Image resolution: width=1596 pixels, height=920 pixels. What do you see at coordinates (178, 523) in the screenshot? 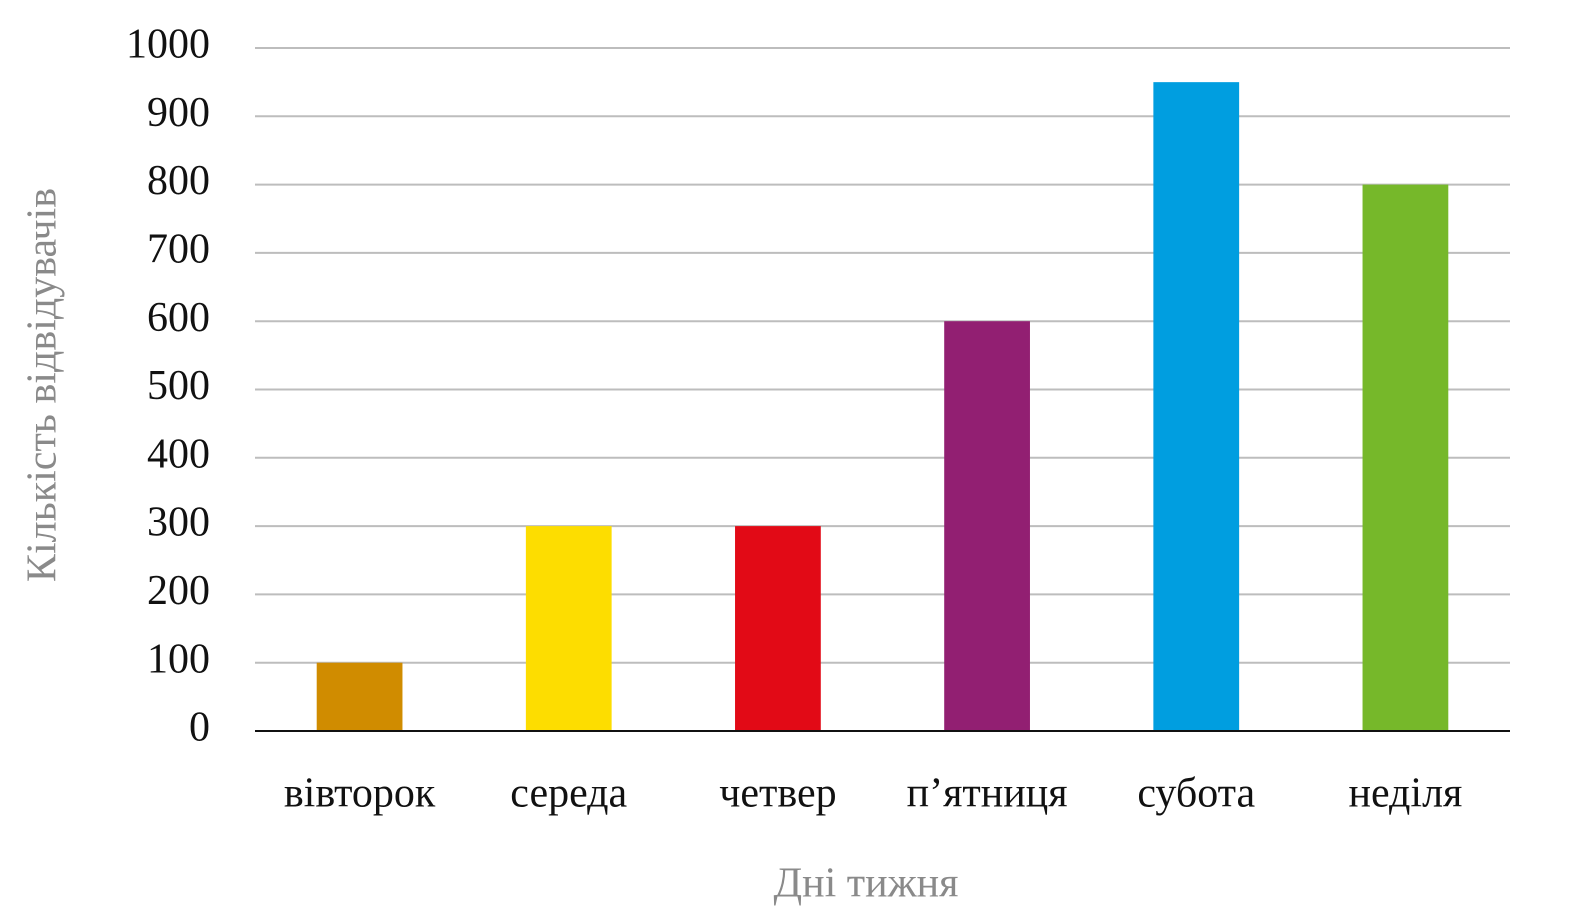
I see `y-tick-label: 300` at bounding box center [178, 523].